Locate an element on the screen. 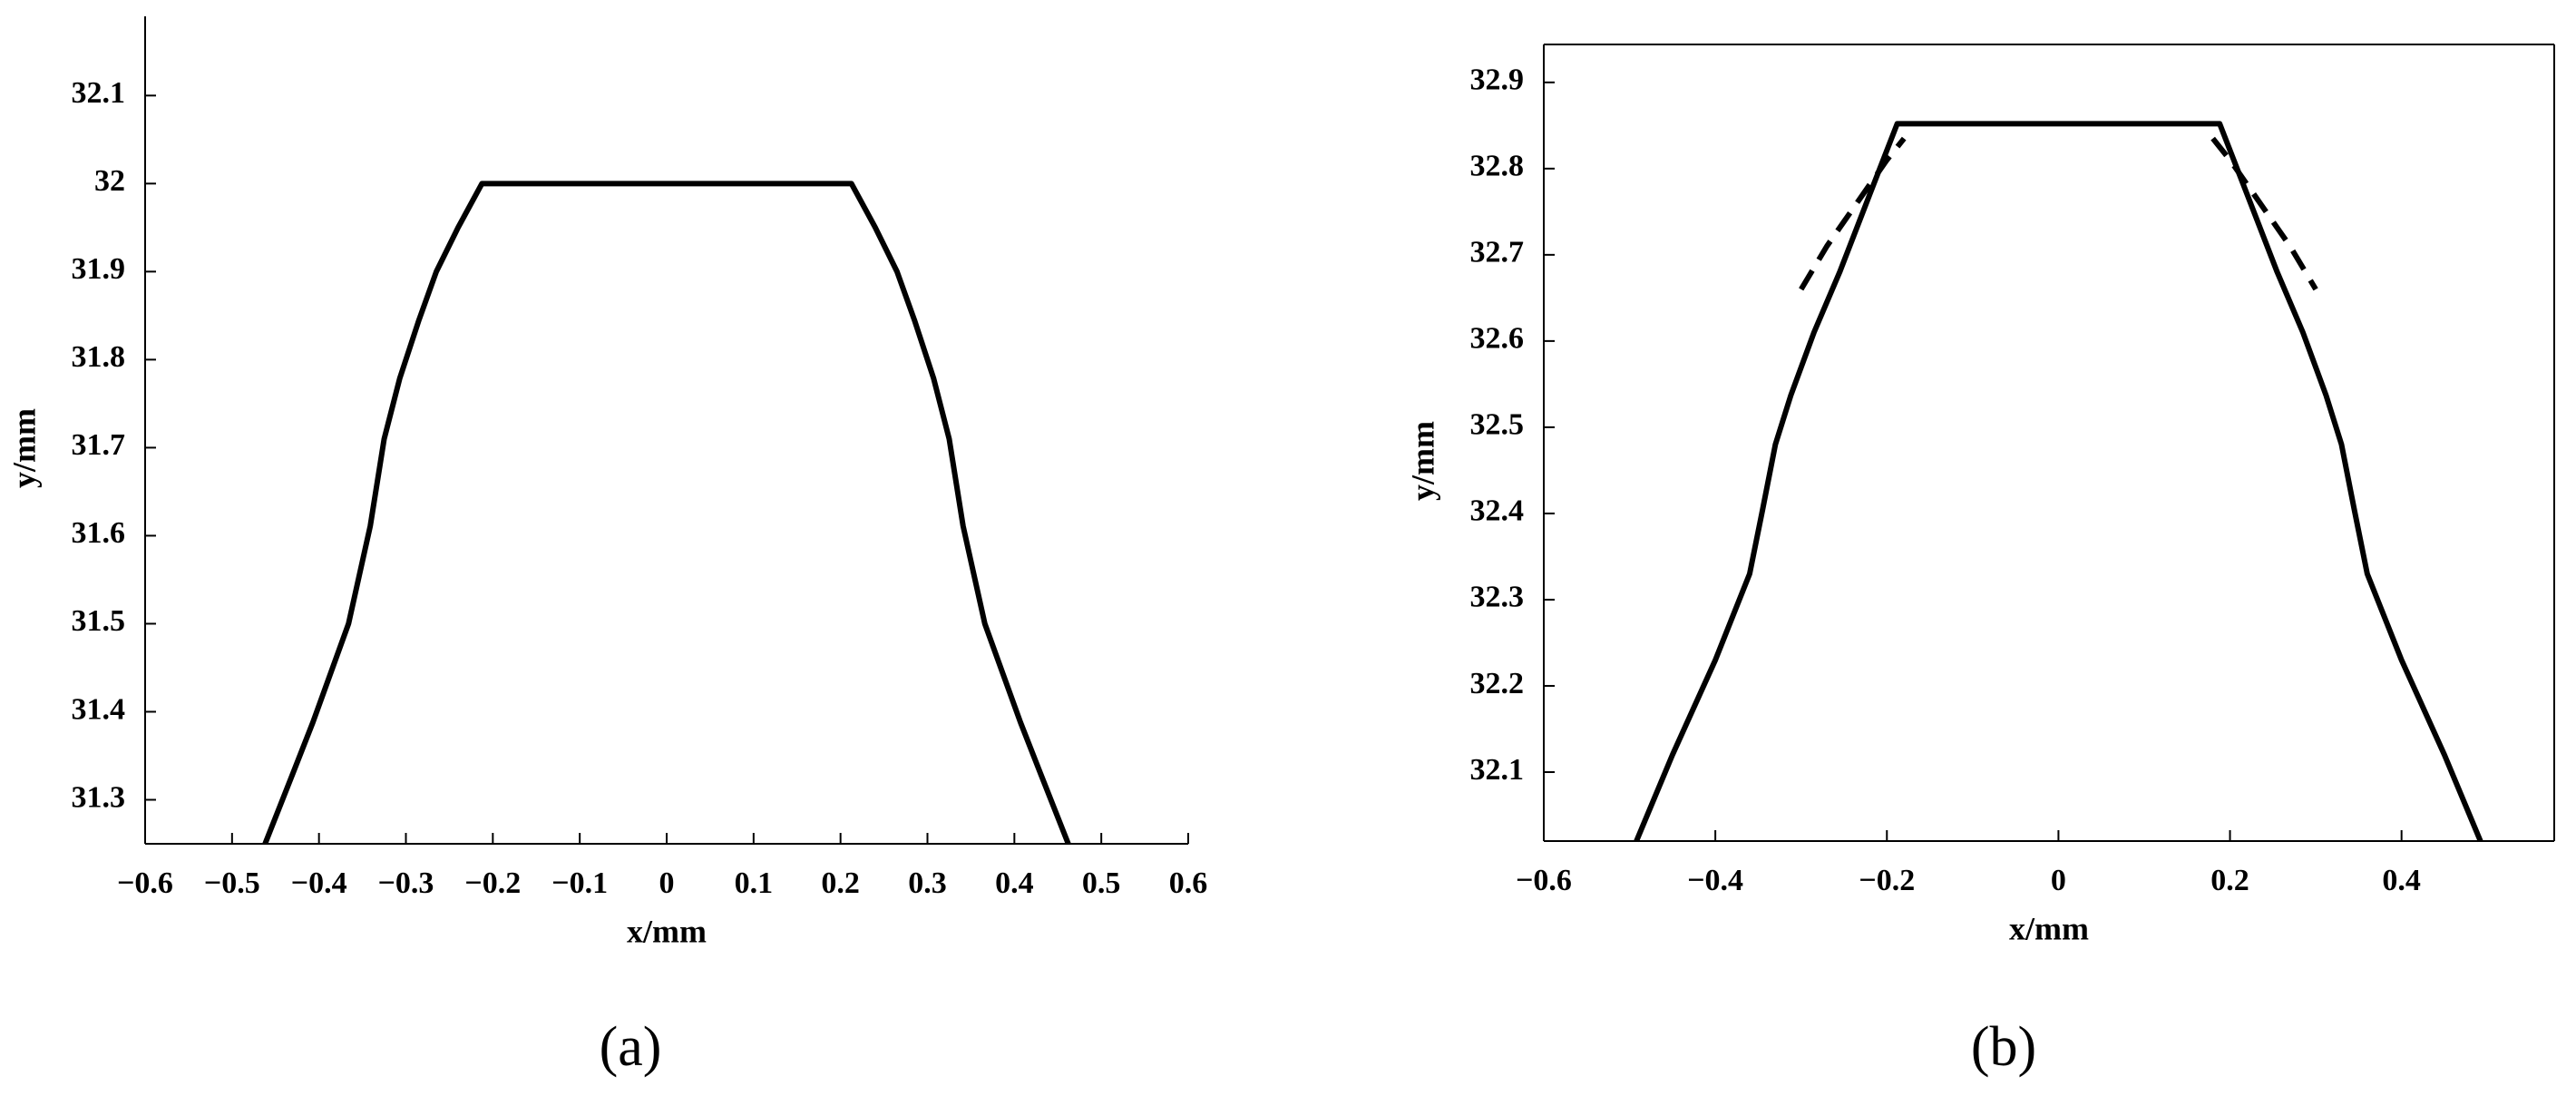 This screenshot has height=1106, width=2576. y-tick-label: 31.4 is located at coordinates (99, 709).